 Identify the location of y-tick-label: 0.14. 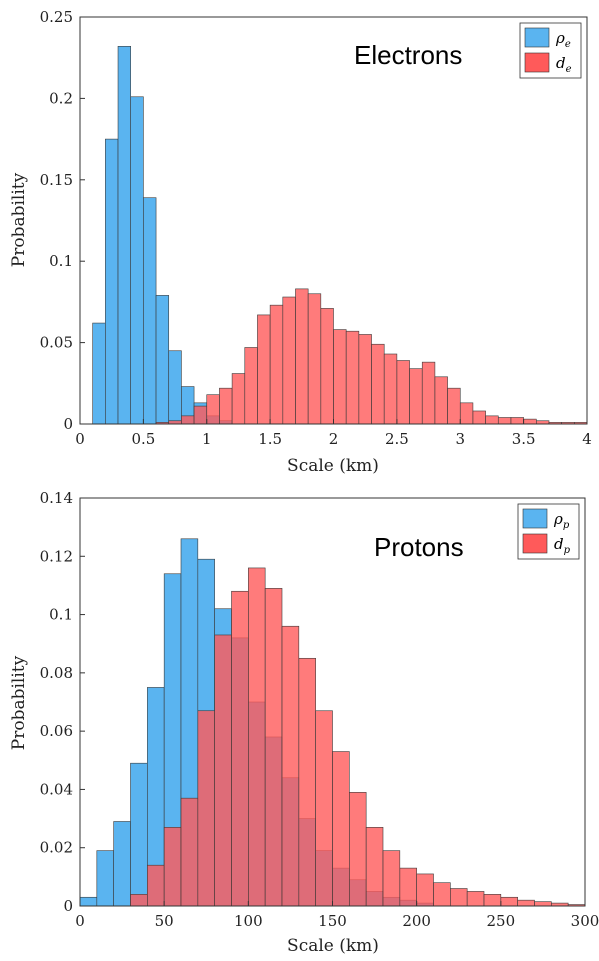
(56, 498).